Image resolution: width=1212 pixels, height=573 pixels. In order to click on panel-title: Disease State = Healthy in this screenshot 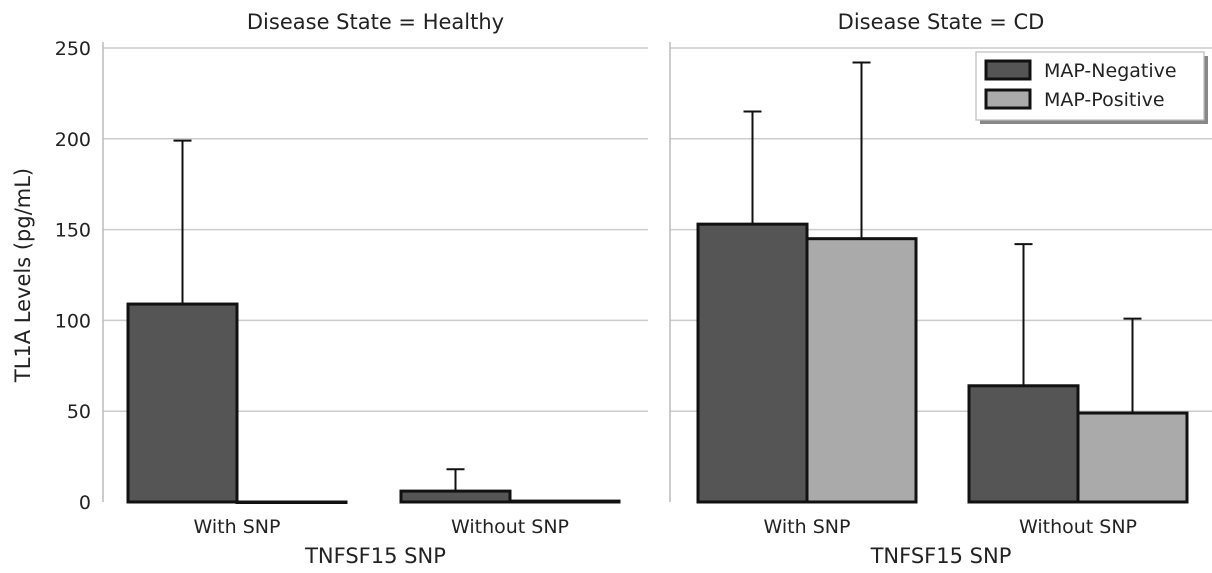, I will do `click(375, 22)`.